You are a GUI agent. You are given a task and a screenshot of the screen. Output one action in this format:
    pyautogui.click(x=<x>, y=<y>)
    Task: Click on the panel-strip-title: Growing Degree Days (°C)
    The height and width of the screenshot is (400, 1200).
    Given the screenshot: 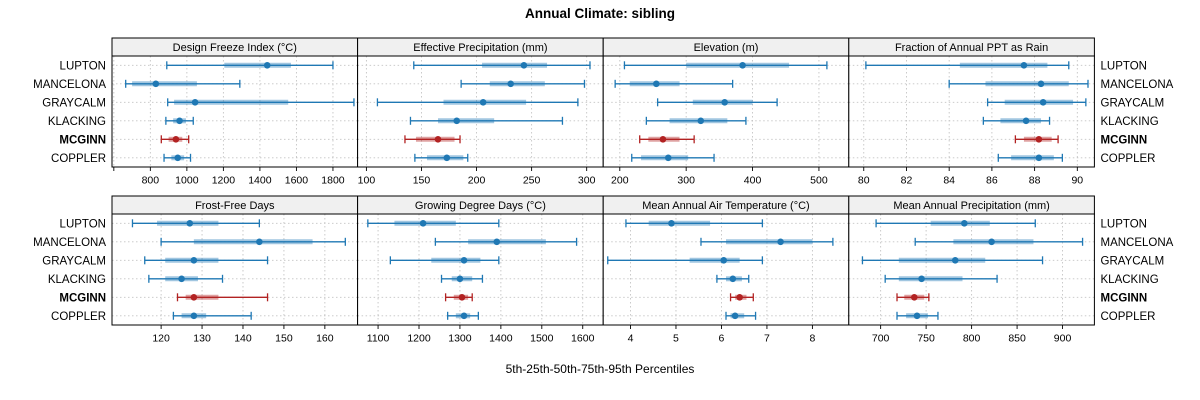 What is the action you would take?
    pyautogui.click(x=480, y=206)
    